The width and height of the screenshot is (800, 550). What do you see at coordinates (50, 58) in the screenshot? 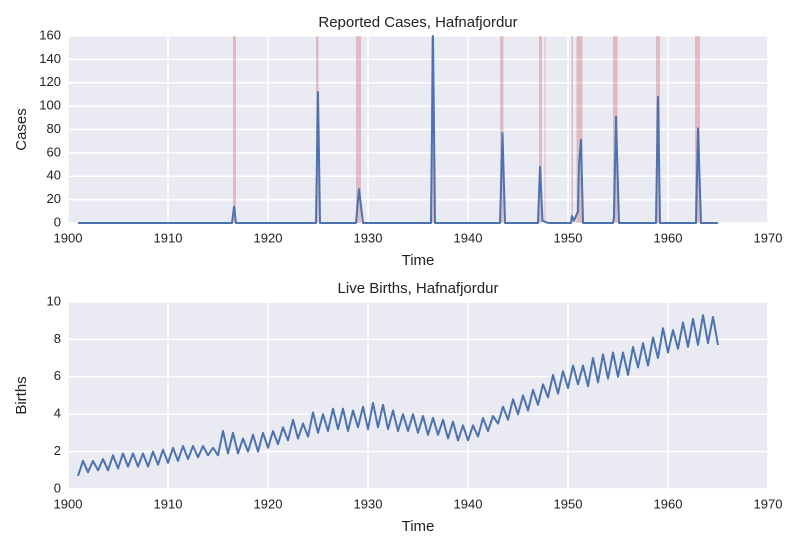
I see `y-tick-label: 140` at bounding box center [50, 58].